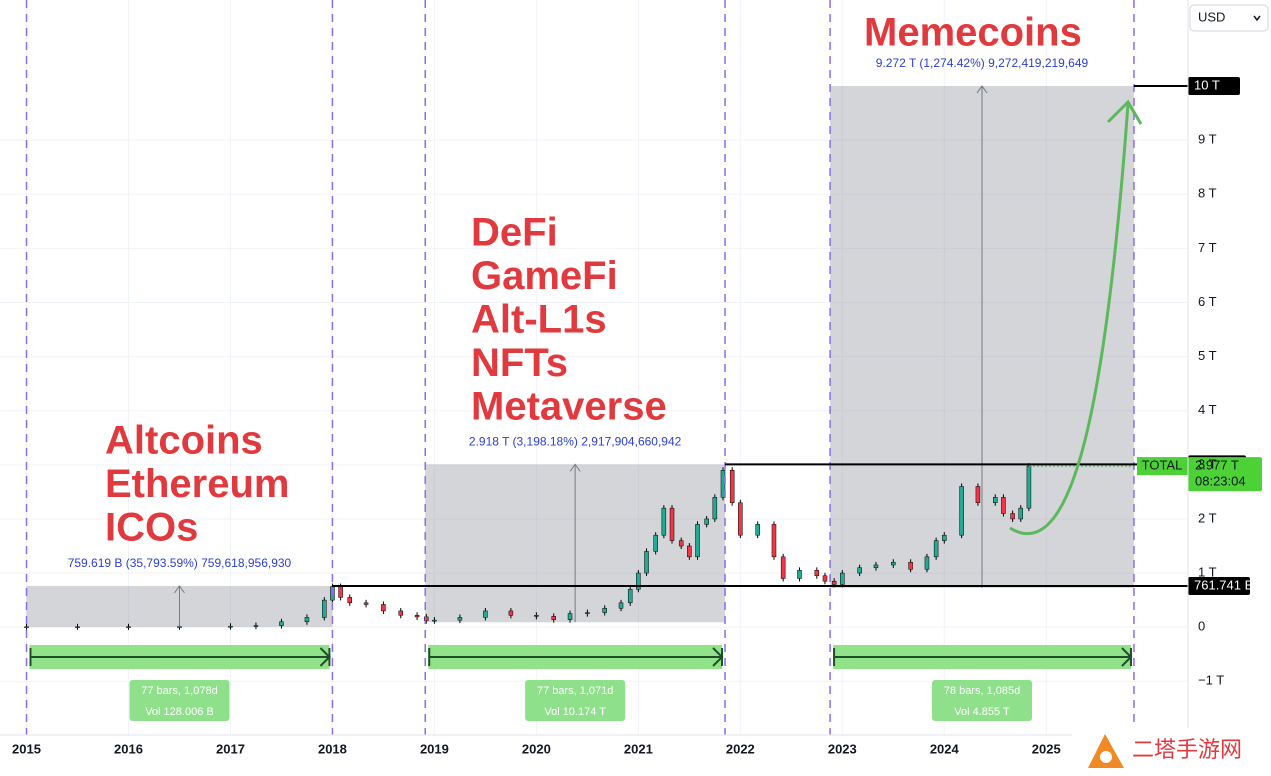 Image resolution: width=1271 pixels, height=776 pixels. Describe the element at coordinates (230, 748) in the screenshot. I see `x-tick-label: 2017` at that location.